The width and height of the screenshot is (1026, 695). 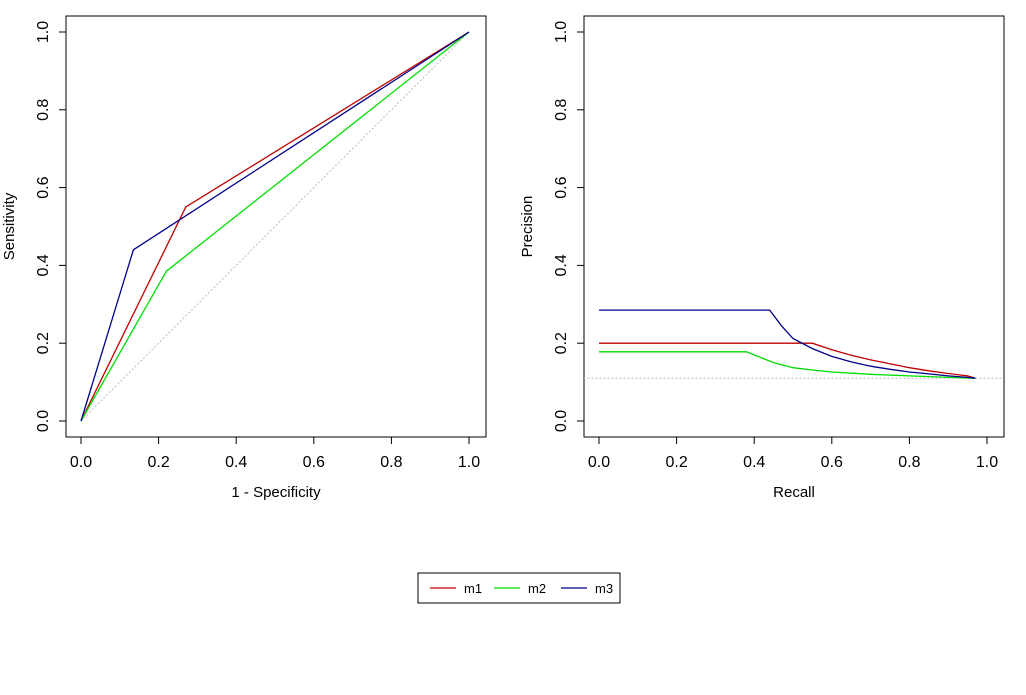 I want to click on series-line-m3, so click(x=787, y=344).